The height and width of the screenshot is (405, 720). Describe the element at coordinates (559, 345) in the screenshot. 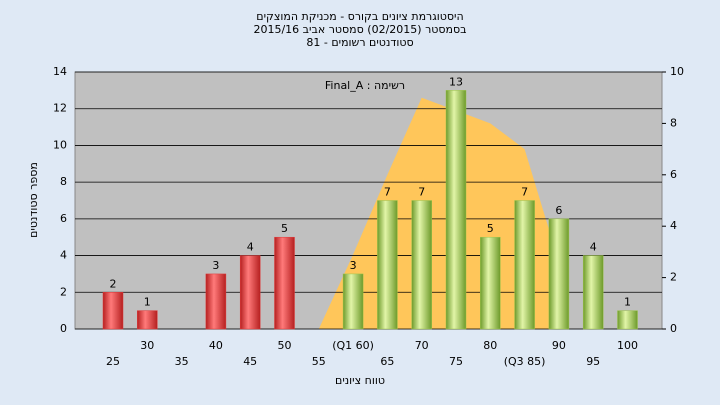

I see `x-tick-label: 90` at that location.